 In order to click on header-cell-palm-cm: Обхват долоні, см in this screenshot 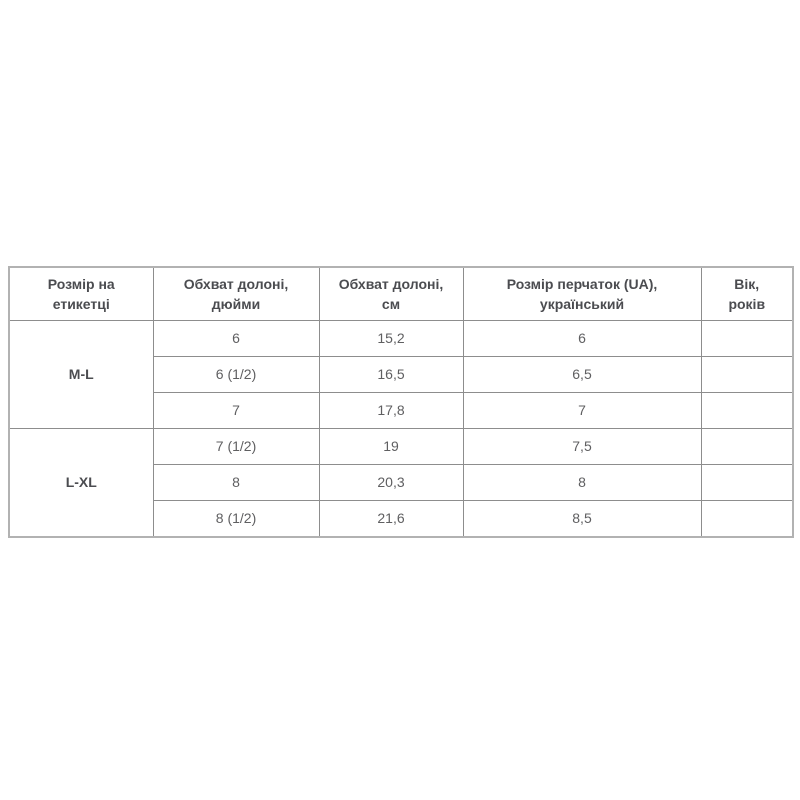, I will do `click(391, 293)`.